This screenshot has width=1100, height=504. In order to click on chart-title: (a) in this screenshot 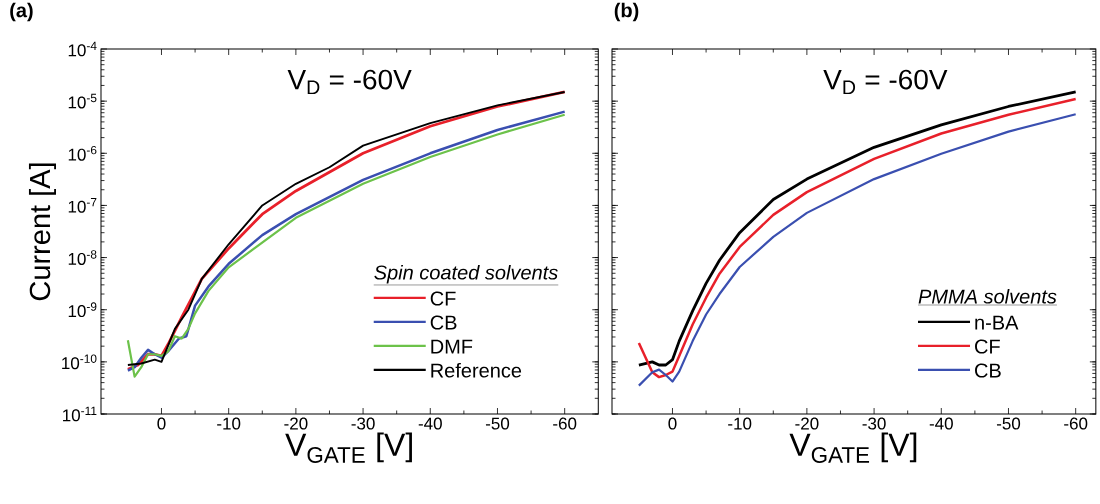, I will do `click(21, 12)`.